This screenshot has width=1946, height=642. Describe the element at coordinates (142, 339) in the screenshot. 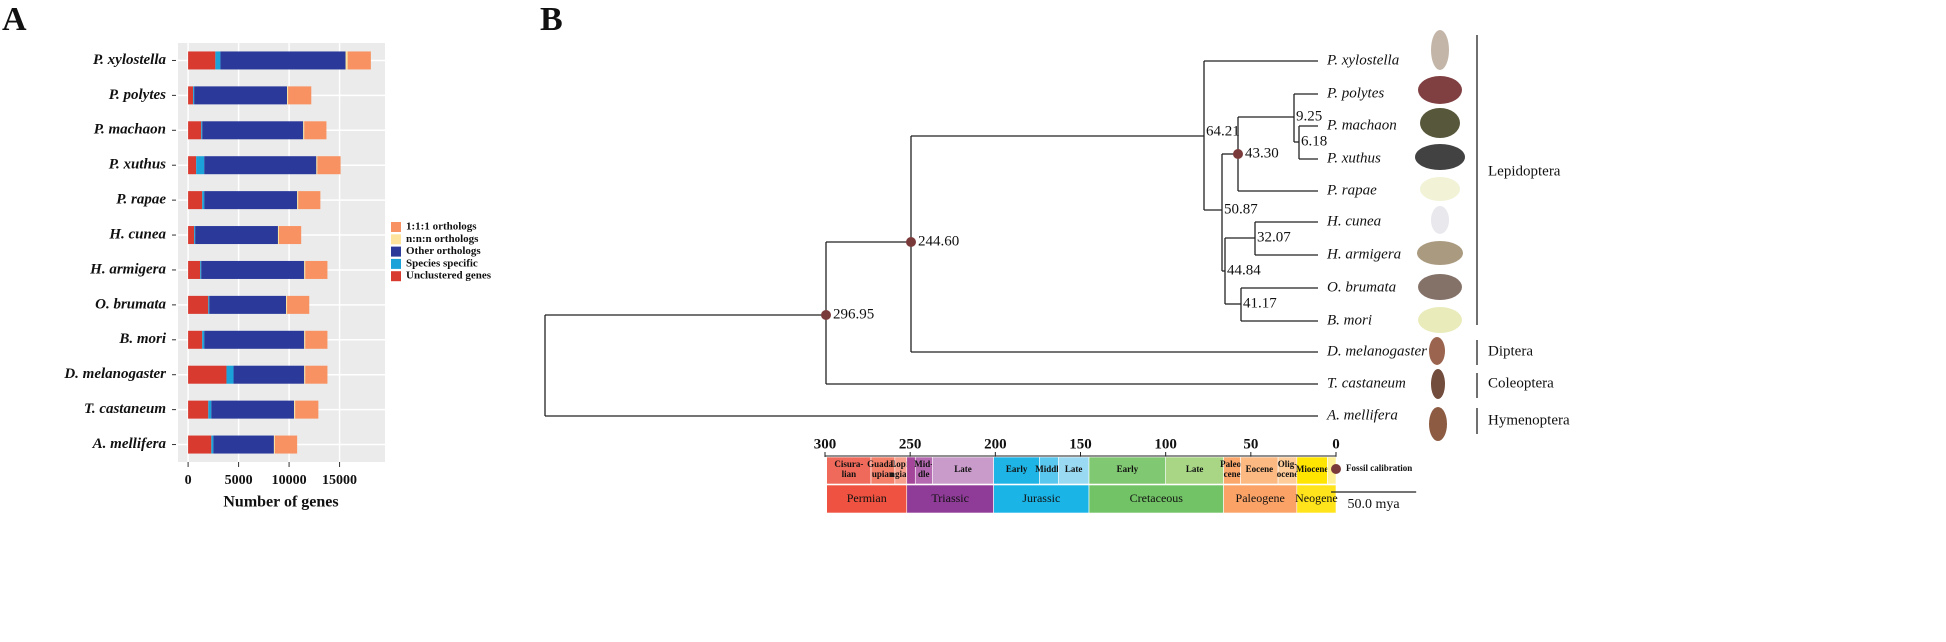

I see `y-tick-label: B. mori` at that location.